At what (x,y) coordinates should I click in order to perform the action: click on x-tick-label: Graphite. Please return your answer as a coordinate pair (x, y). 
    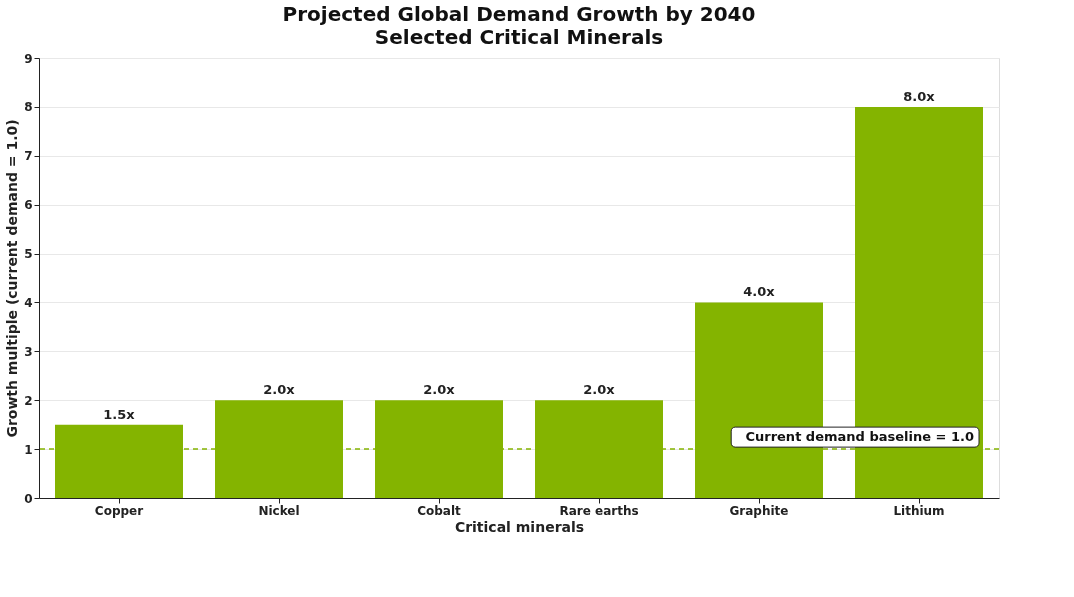
    Looking at the image, I should click on (759, 510).